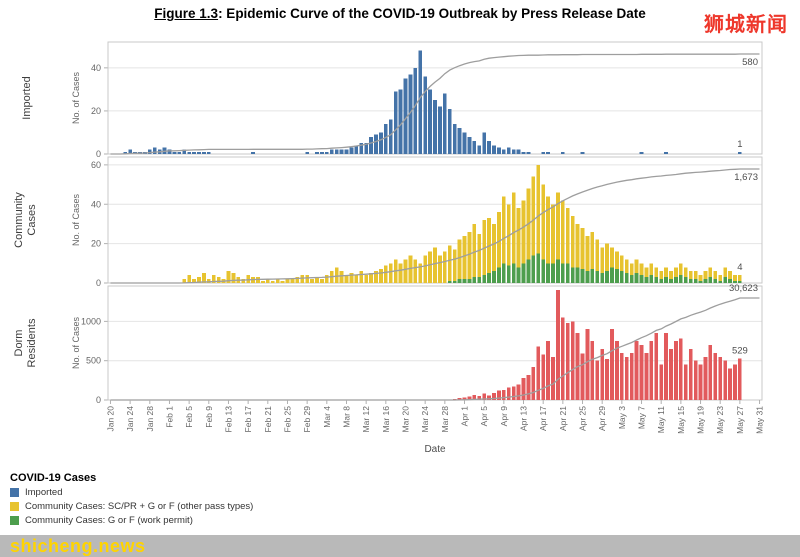 The height and width of the screenshot is (557, 800). Describe the element at coordinates (465, 416) in the screenshot. I see `x-tick-label: Apr 1` at that location.